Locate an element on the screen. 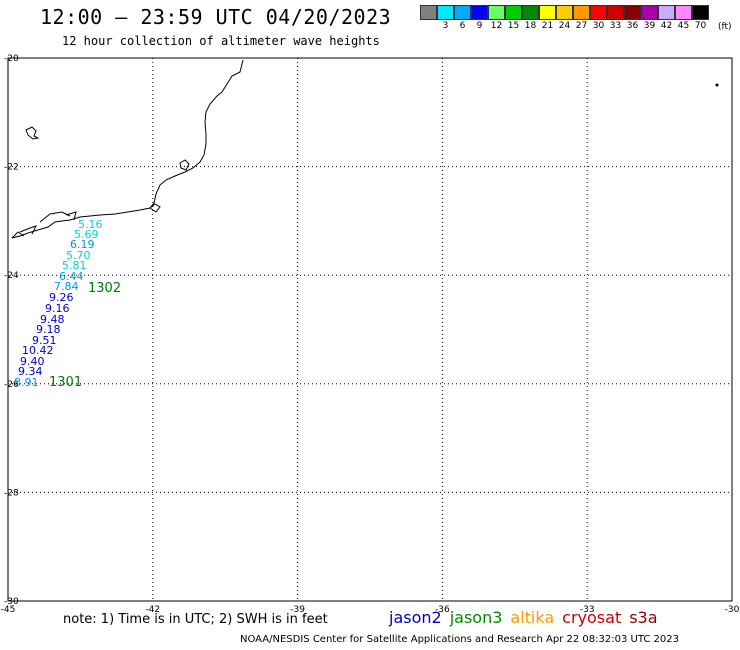 The image size is (740, 650). colorbar-tick-label: 15 is located at coordinates (513, 26).